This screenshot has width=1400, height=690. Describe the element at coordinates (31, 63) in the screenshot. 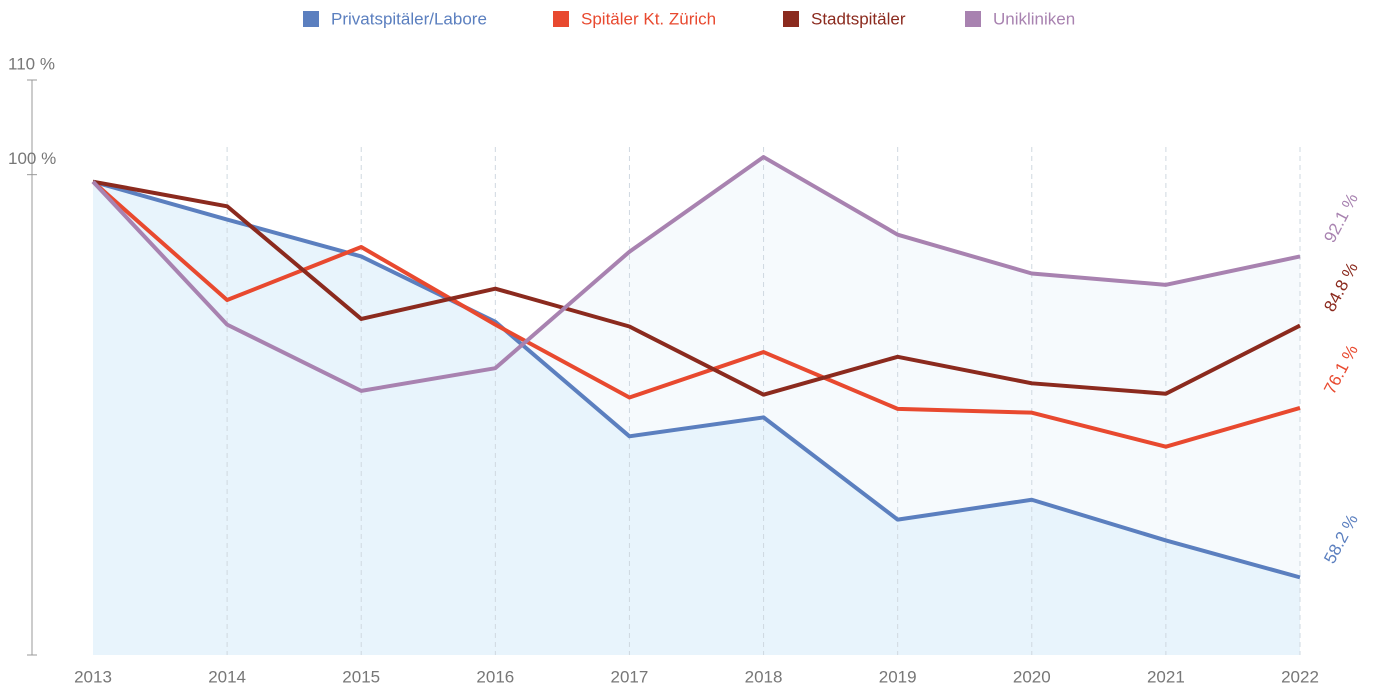

I see `y-tick-label: 110 %` at that location.